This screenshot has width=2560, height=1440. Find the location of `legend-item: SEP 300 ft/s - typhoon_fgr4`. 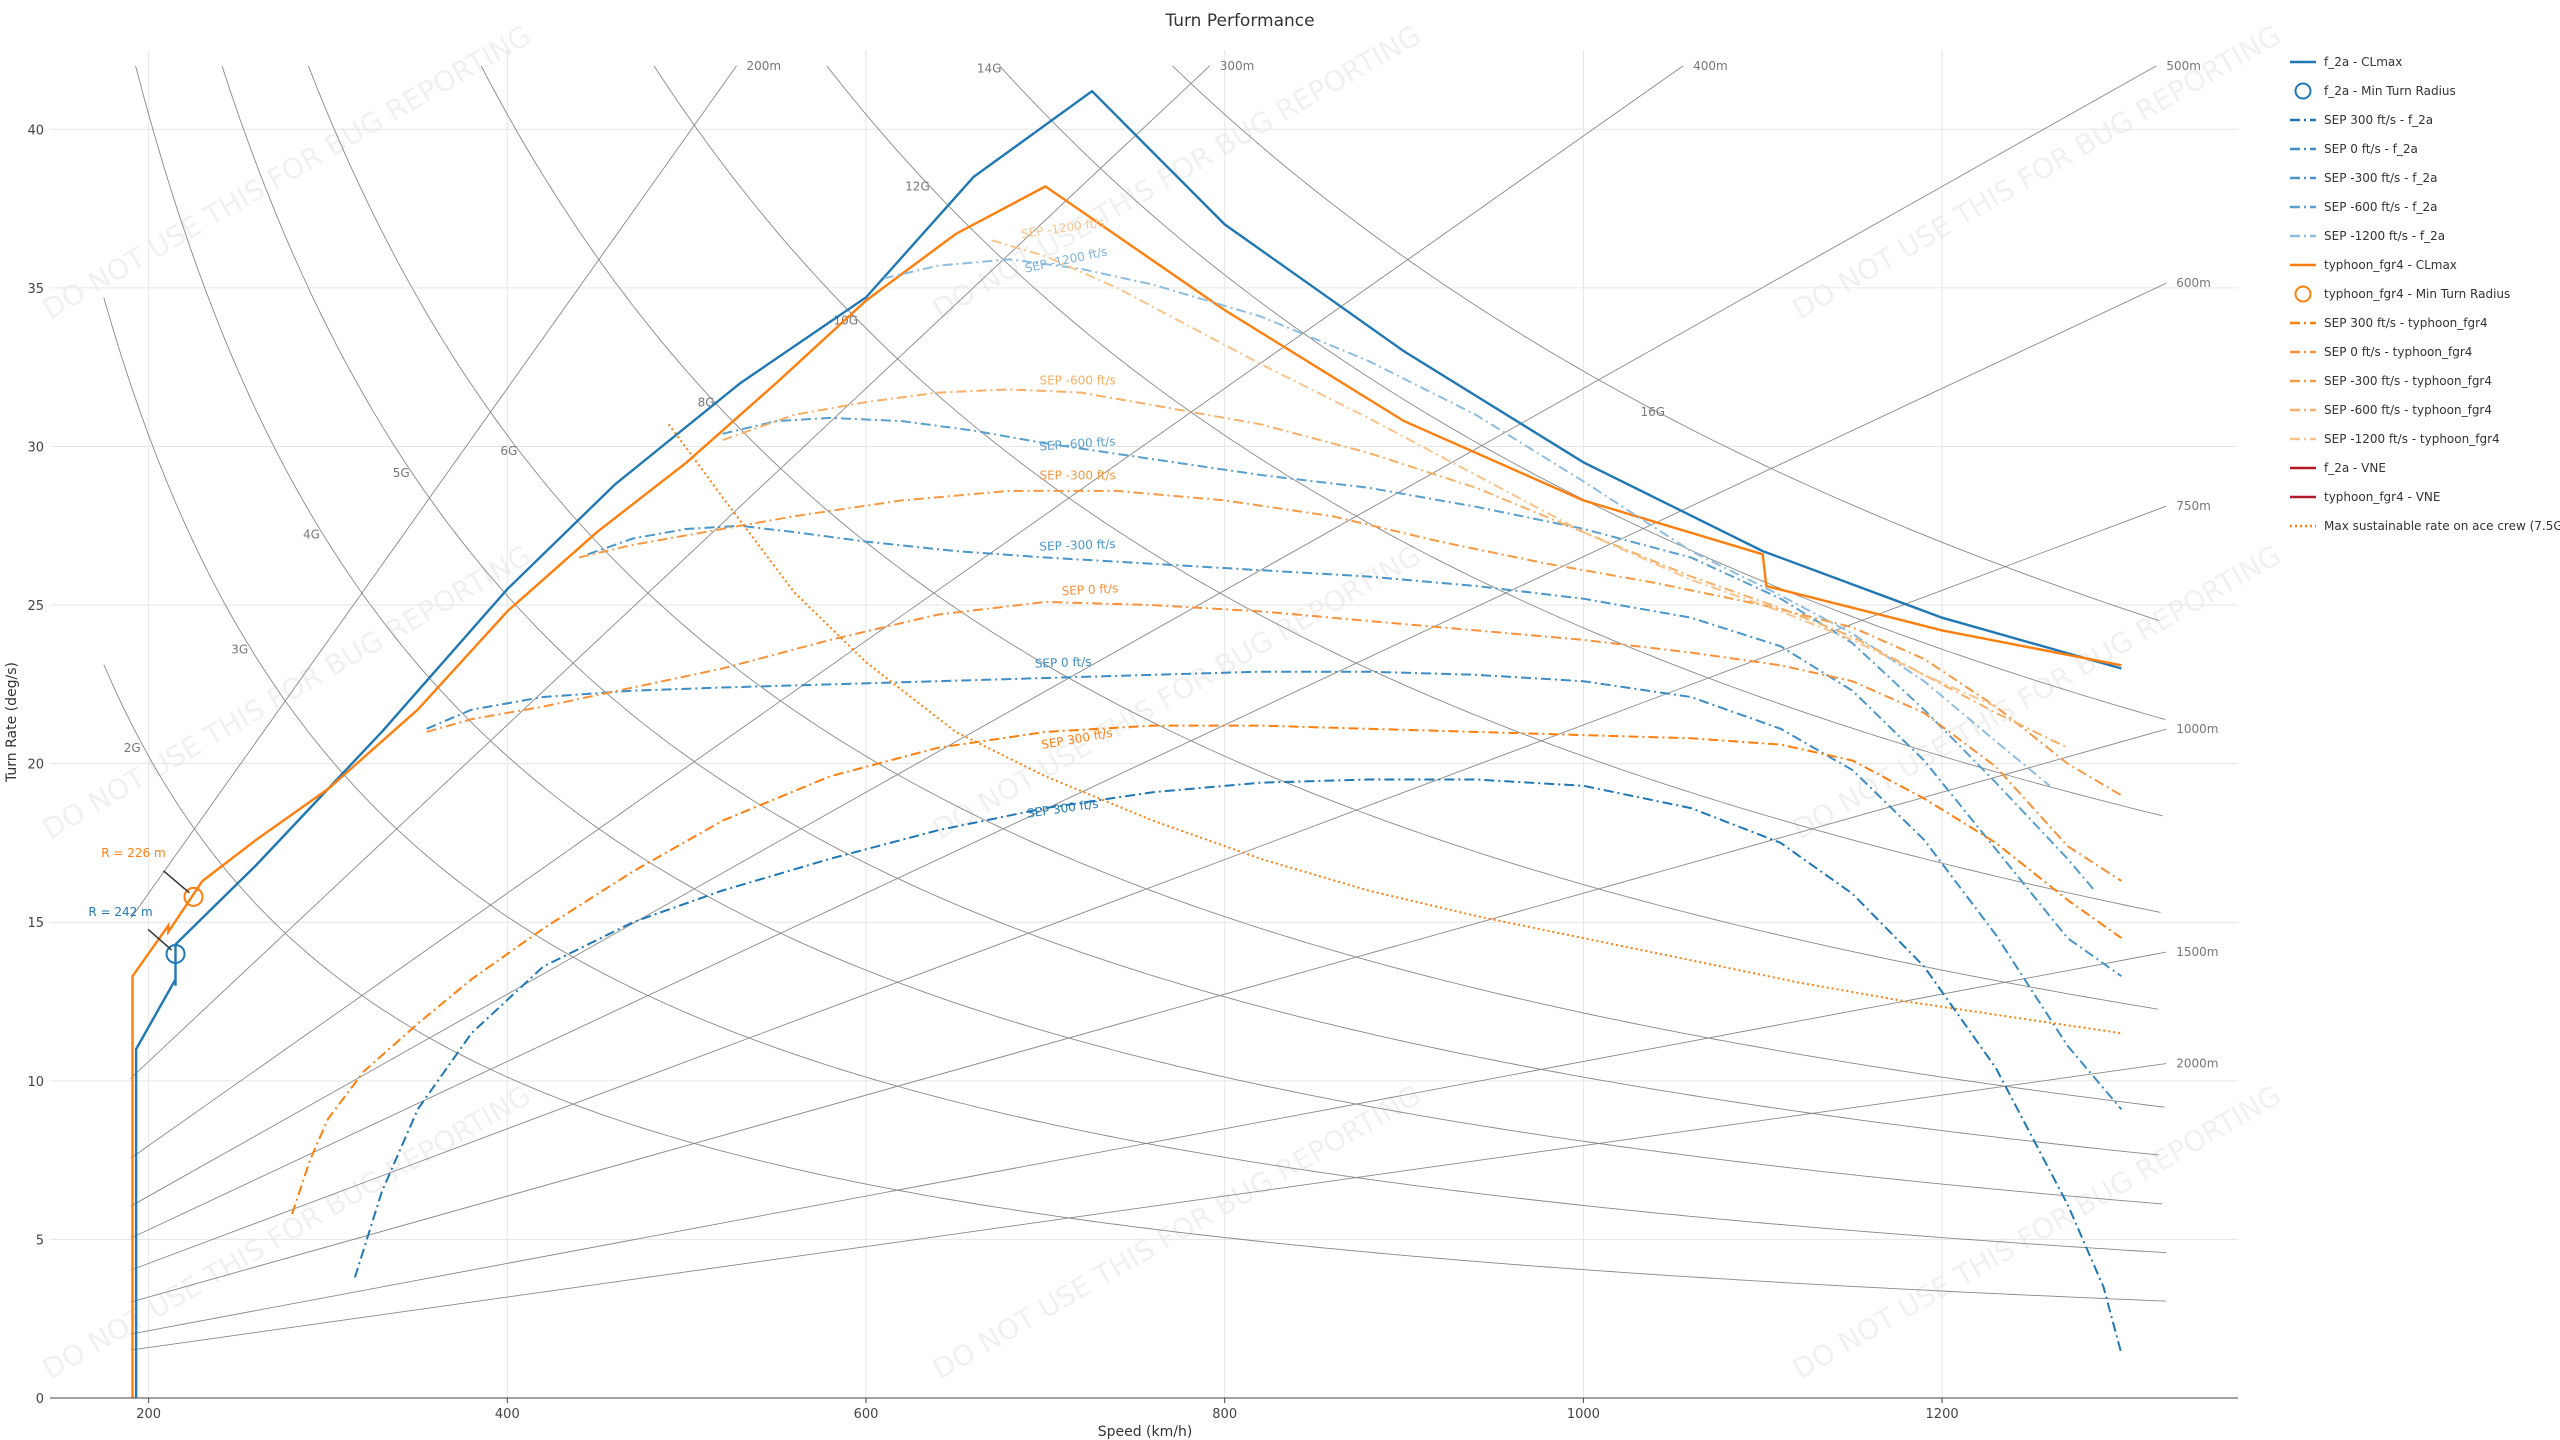

legend-item: SEP 300 ft/s - typhoon_fgr4 is located at coordinates (2406, 323).